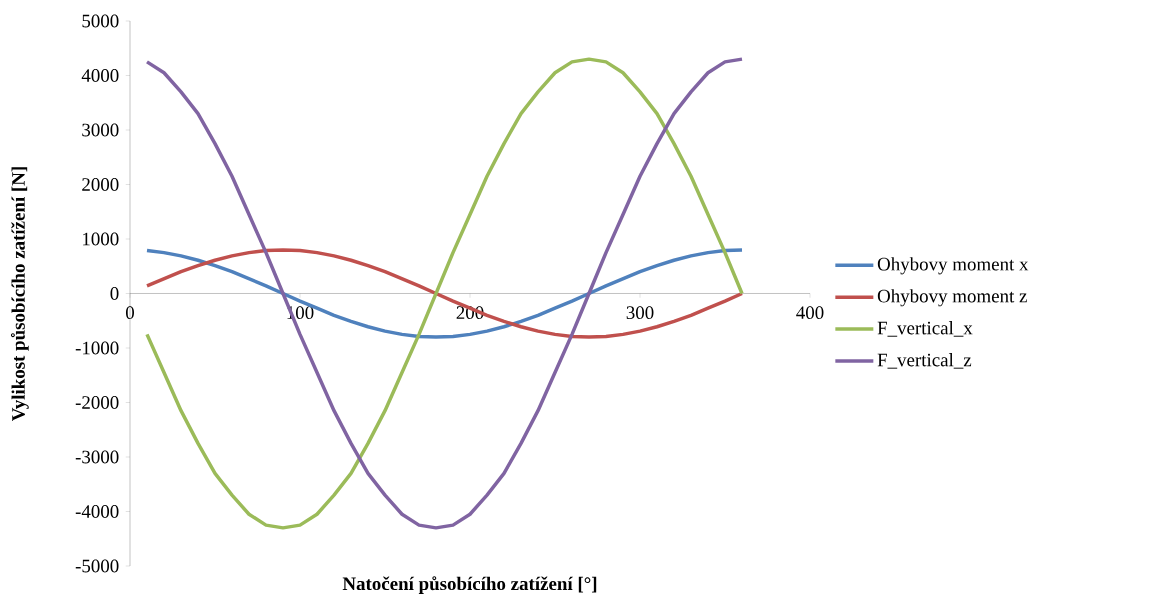 This screenshot has height=603, width=1151. What do you see at coordinates (810, 313) in the screenshot?
I see `x-tick-label: 400` at bounding box center [810, 313].